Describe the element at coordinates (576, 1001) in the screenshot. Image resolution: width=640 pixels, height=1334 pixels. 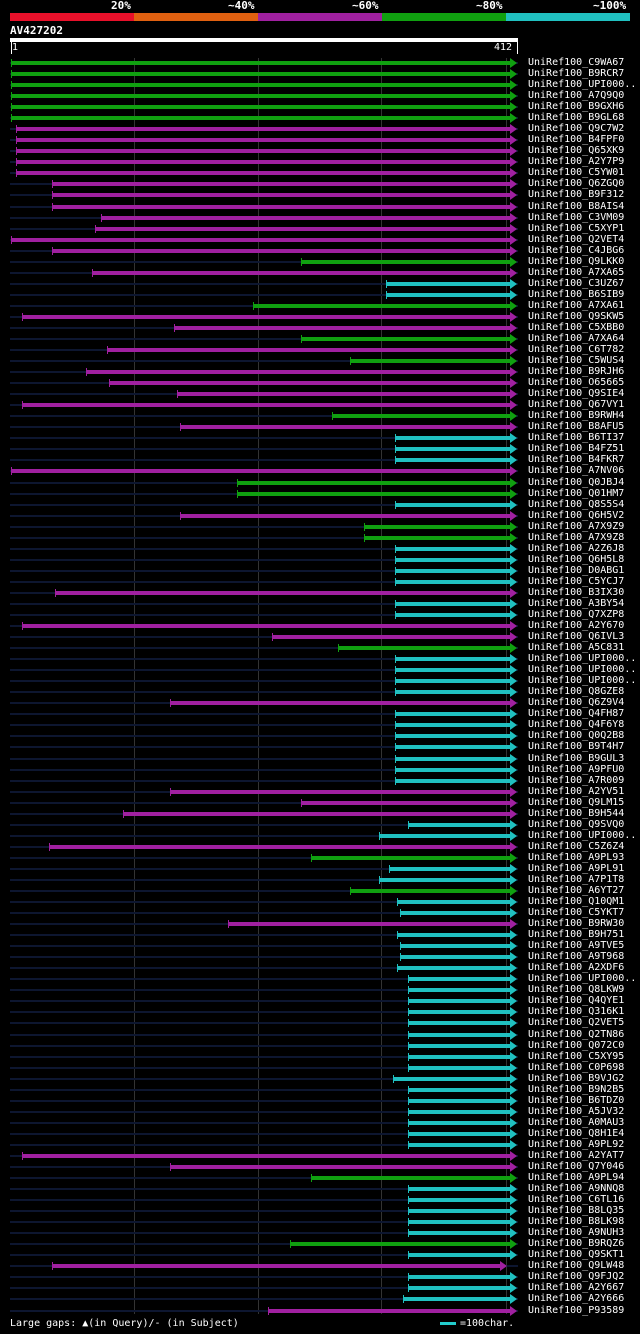
I see `hit-label: UniRef100_Q4QYE1` at that location.